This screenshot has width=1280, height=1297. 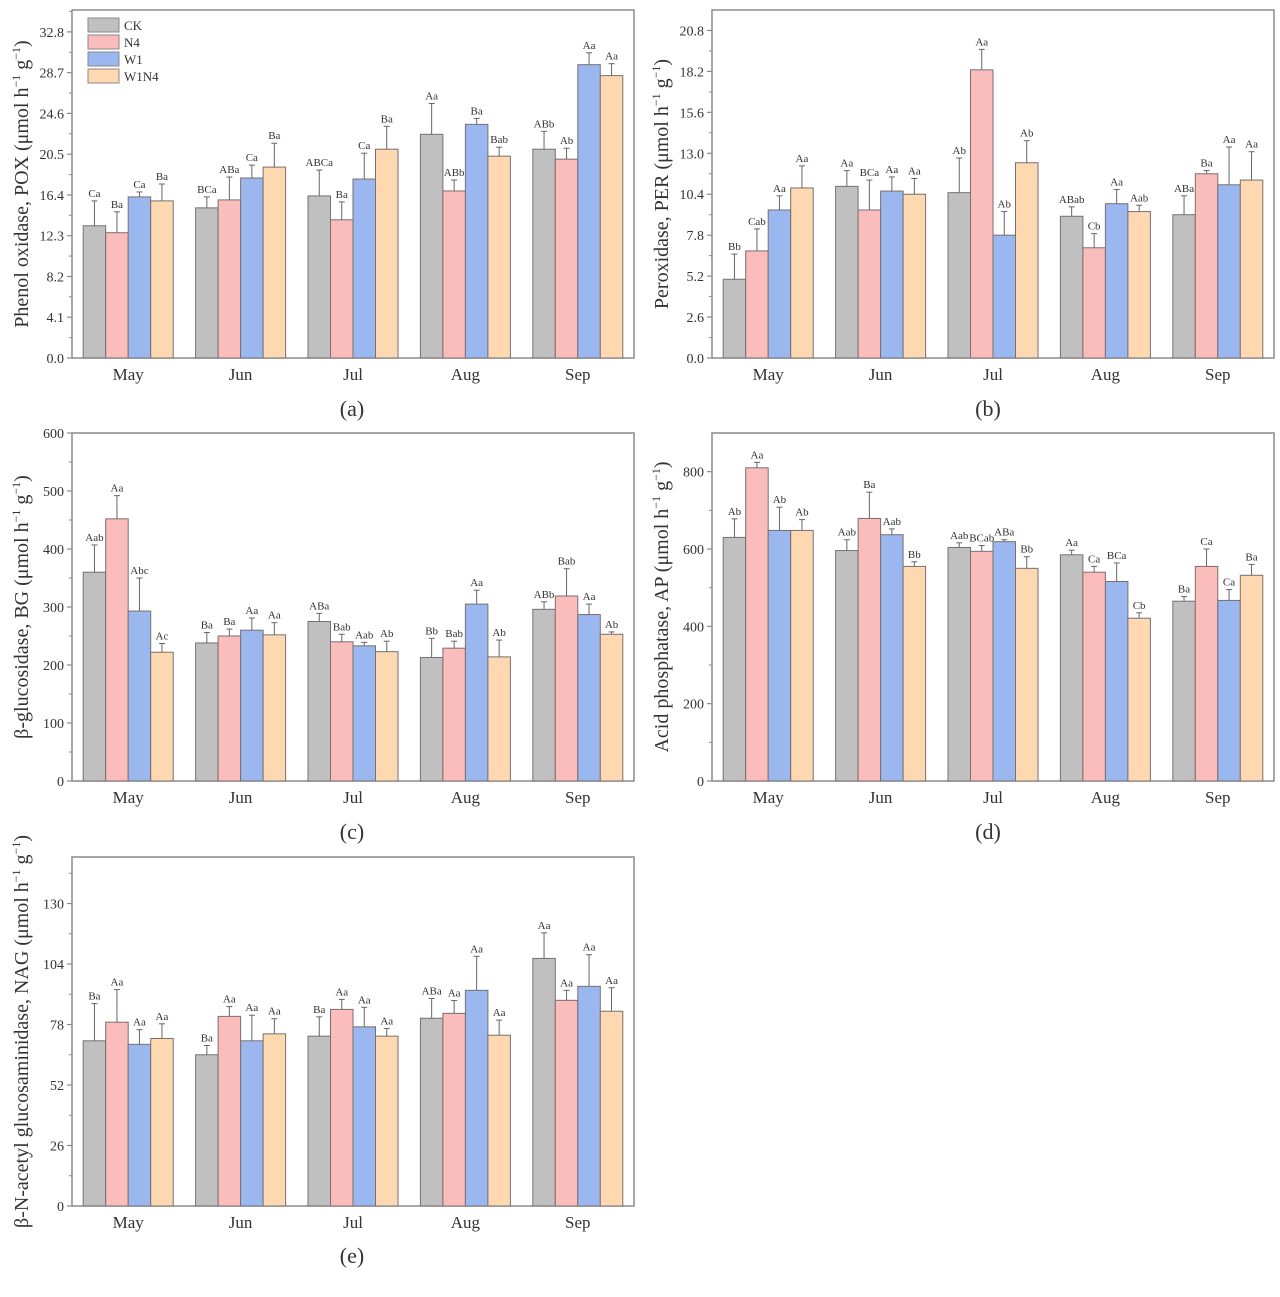 I want to click on x-category-label: Aug, so click(x=1106, y=797).